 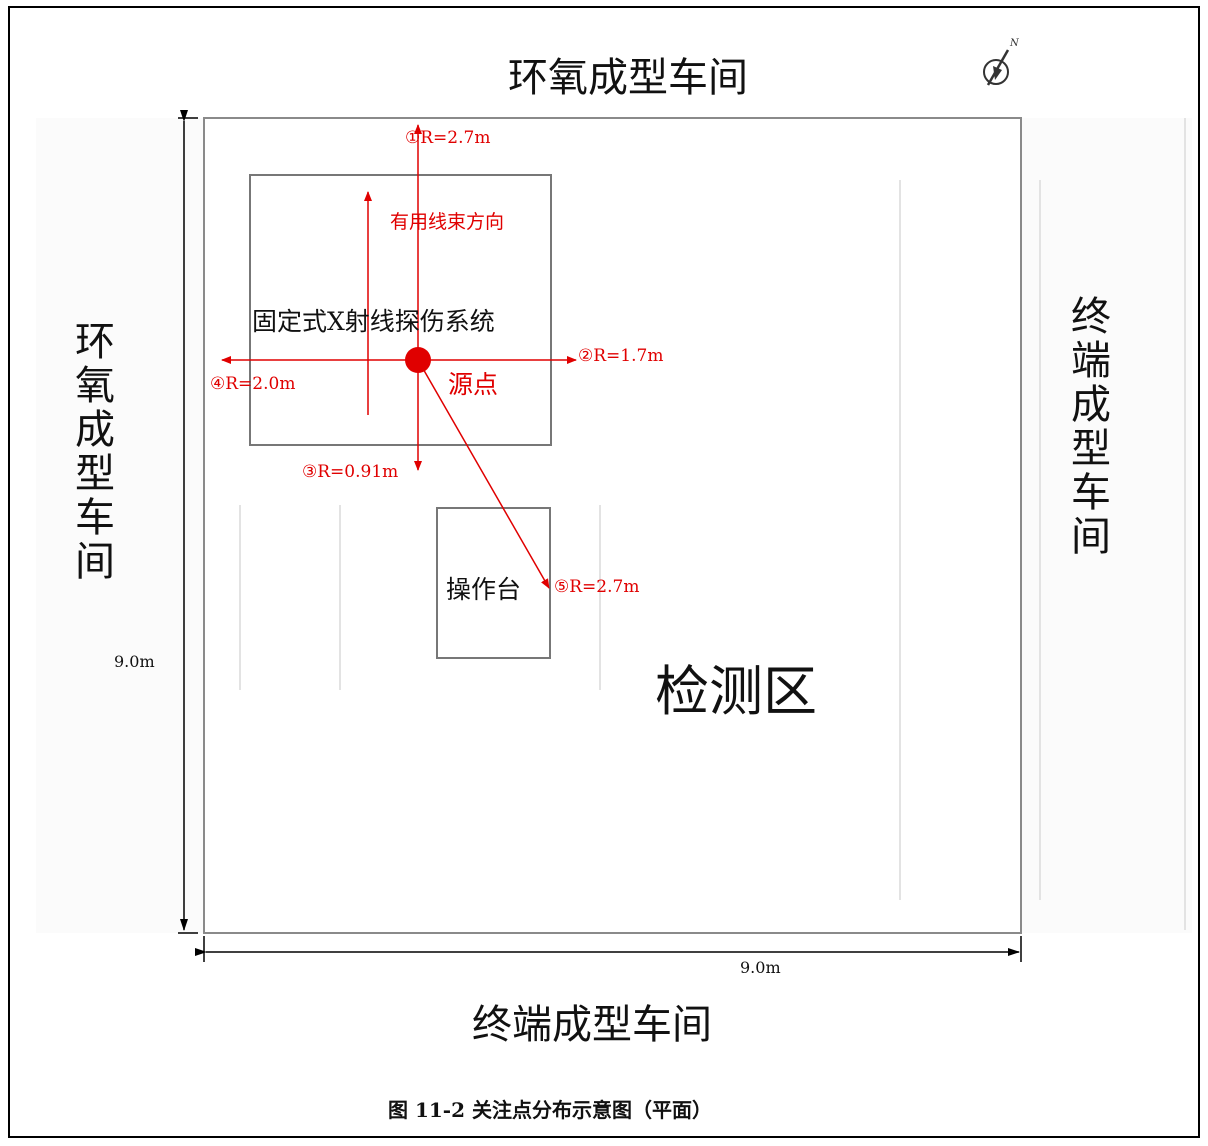 What do you see at coordinates (760, 967) in the screenshot?
I see `width-dimension-label: 9.0m` at bounding box center [760, 967].